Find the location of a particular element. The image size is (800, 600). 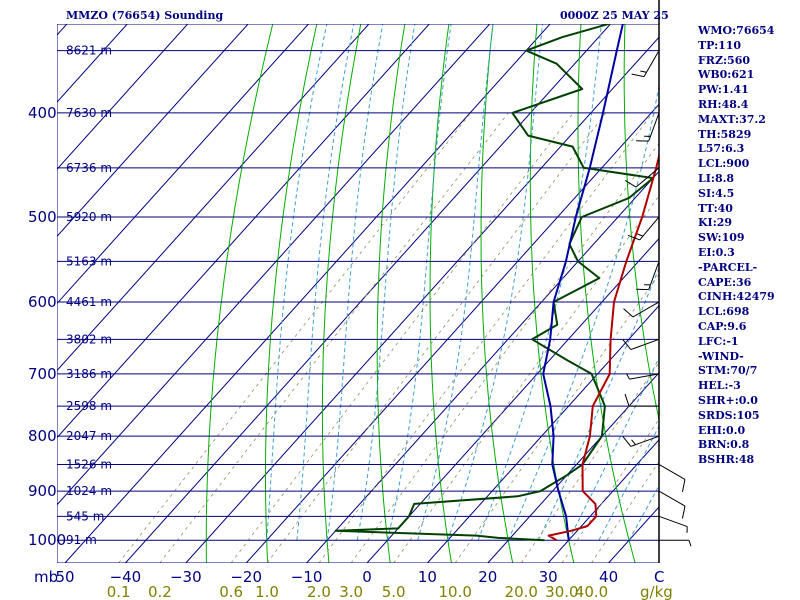

height-label: 1024 m is located at coordinates (89, 491).